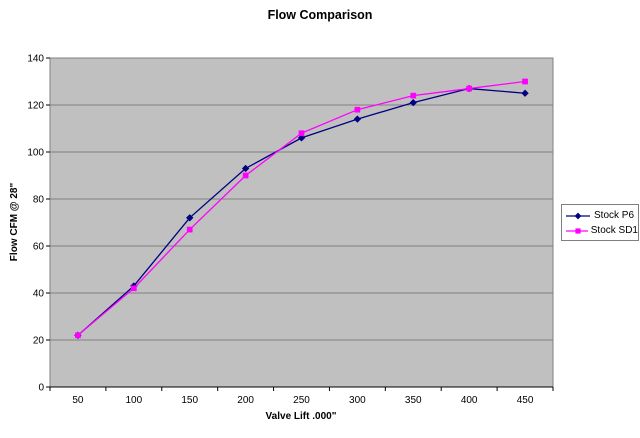 This screenshot has height=438, width=640. I want to click on x-tick-label: 300, so click(357, 400).